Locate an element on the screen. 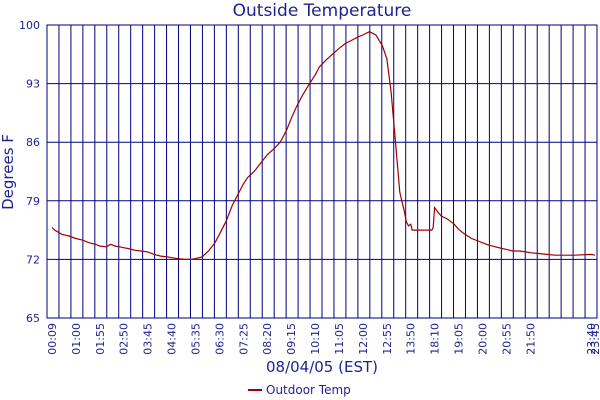 The height and width of the screenshot is (400, 600). x-axis-title: 08/04/05 (EST) is located at coordinates (322, 367).